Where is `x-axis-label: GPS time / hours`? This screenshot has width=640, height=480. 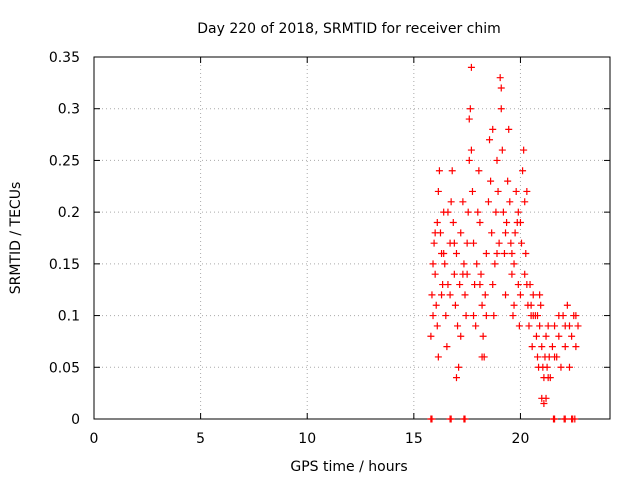
x-axis-label: GPS time / hours is located at coordinates (348, 467).